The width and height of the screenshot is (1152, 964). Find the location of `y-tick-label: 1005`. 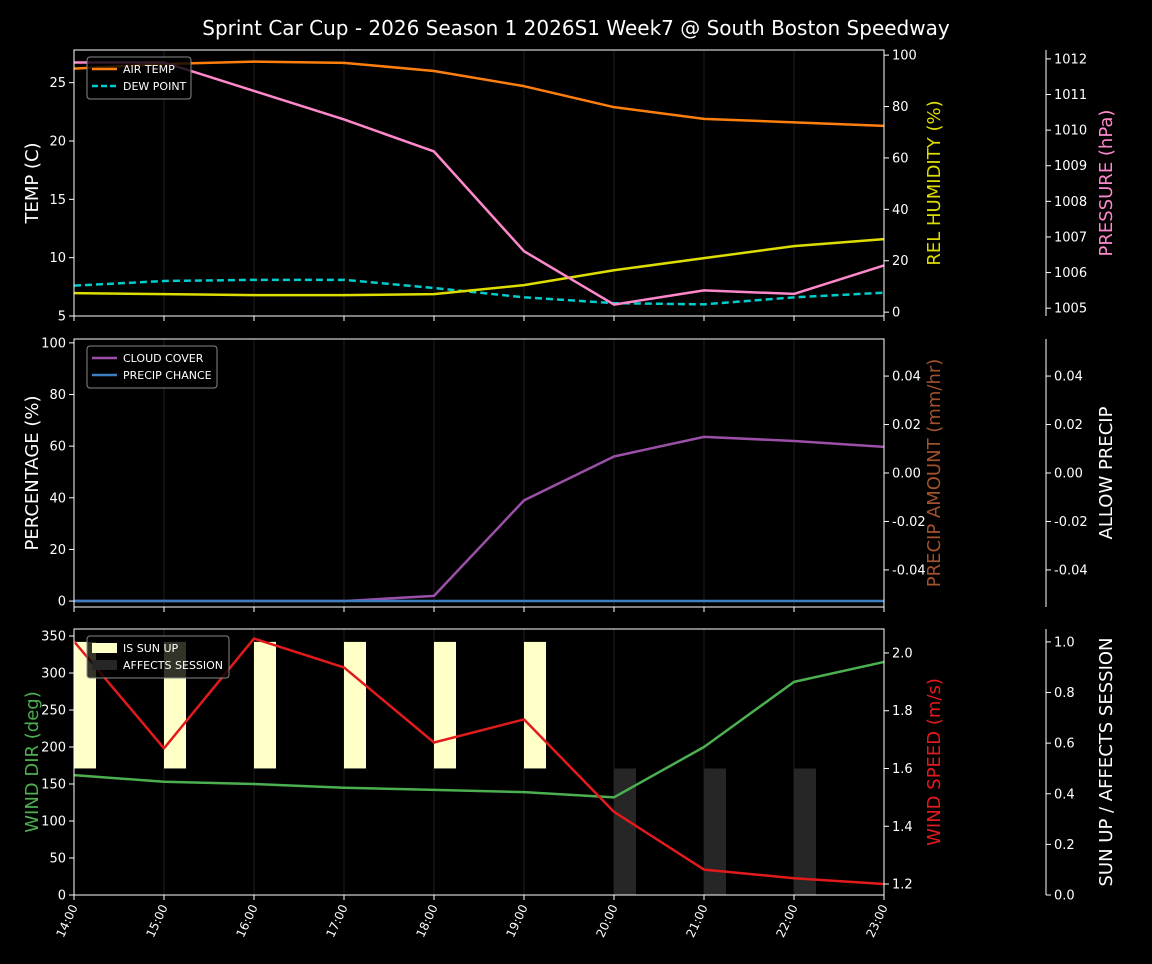

y-tick-label: 1005 is located at coordinates (1070, 309).